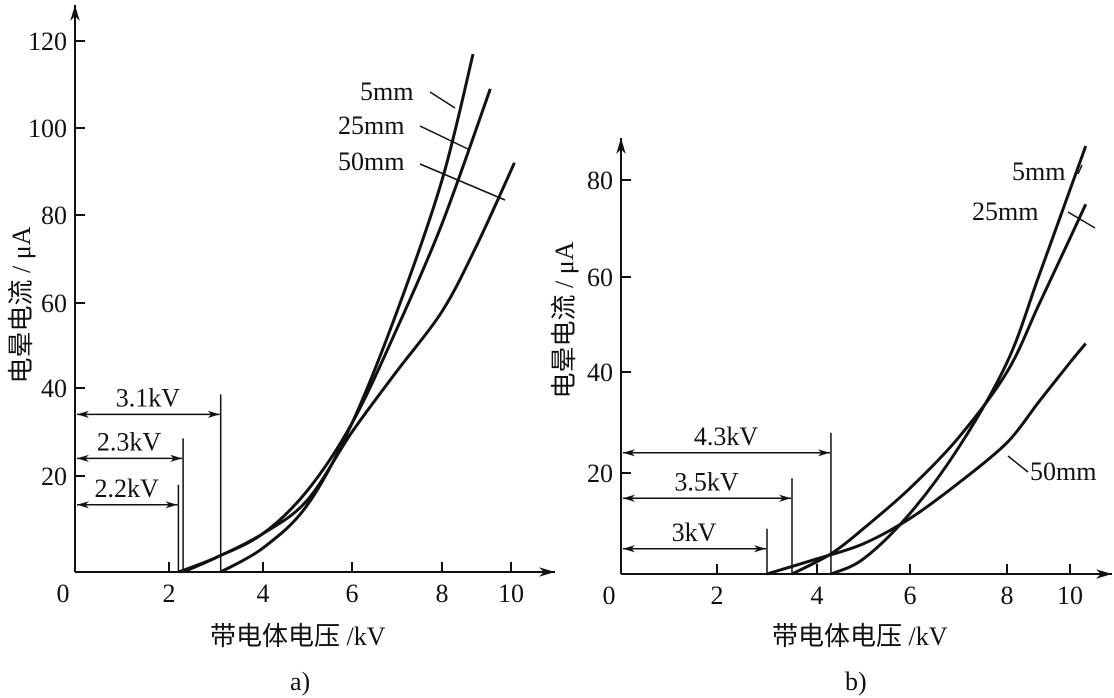  Describe the element at coordinates (129, 441) in the screenshot. I see `threshold-label: 2.3kV` at that location.